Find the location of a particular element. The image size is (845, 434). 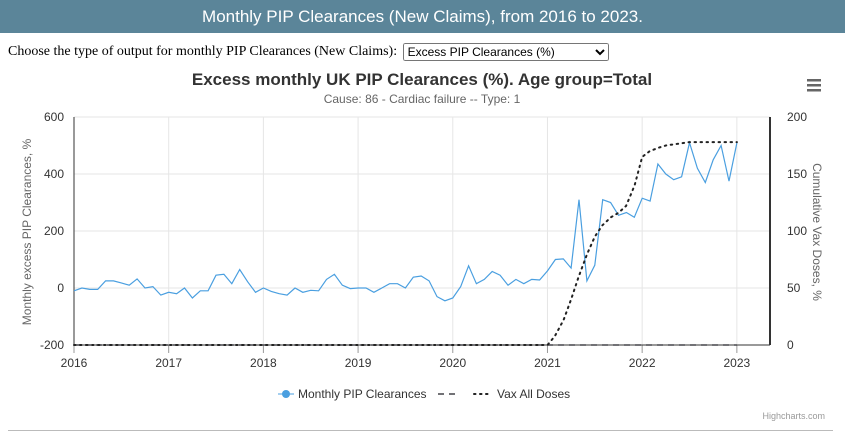

x-tick-label: 2019 is located at coordinates (358, 363).